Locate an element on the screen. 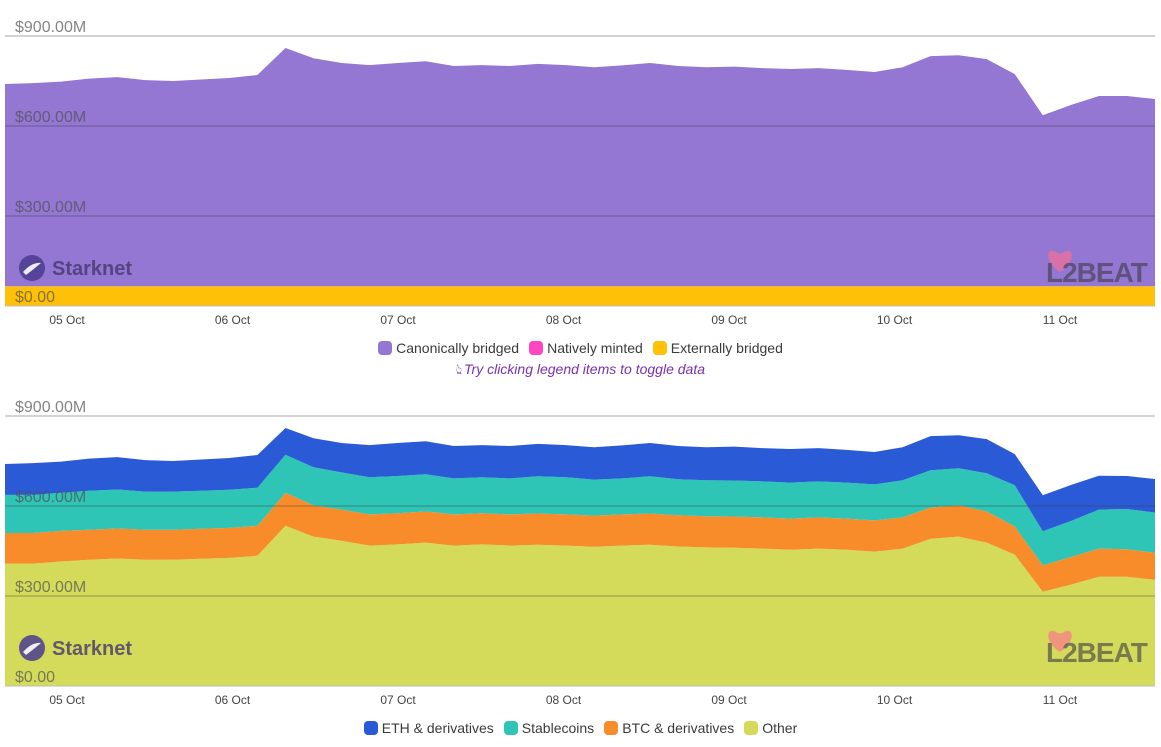 The width and height of the screenshot is (1161, 747). legend-label: BTC & derivatives is located at coordinates (678, 728).